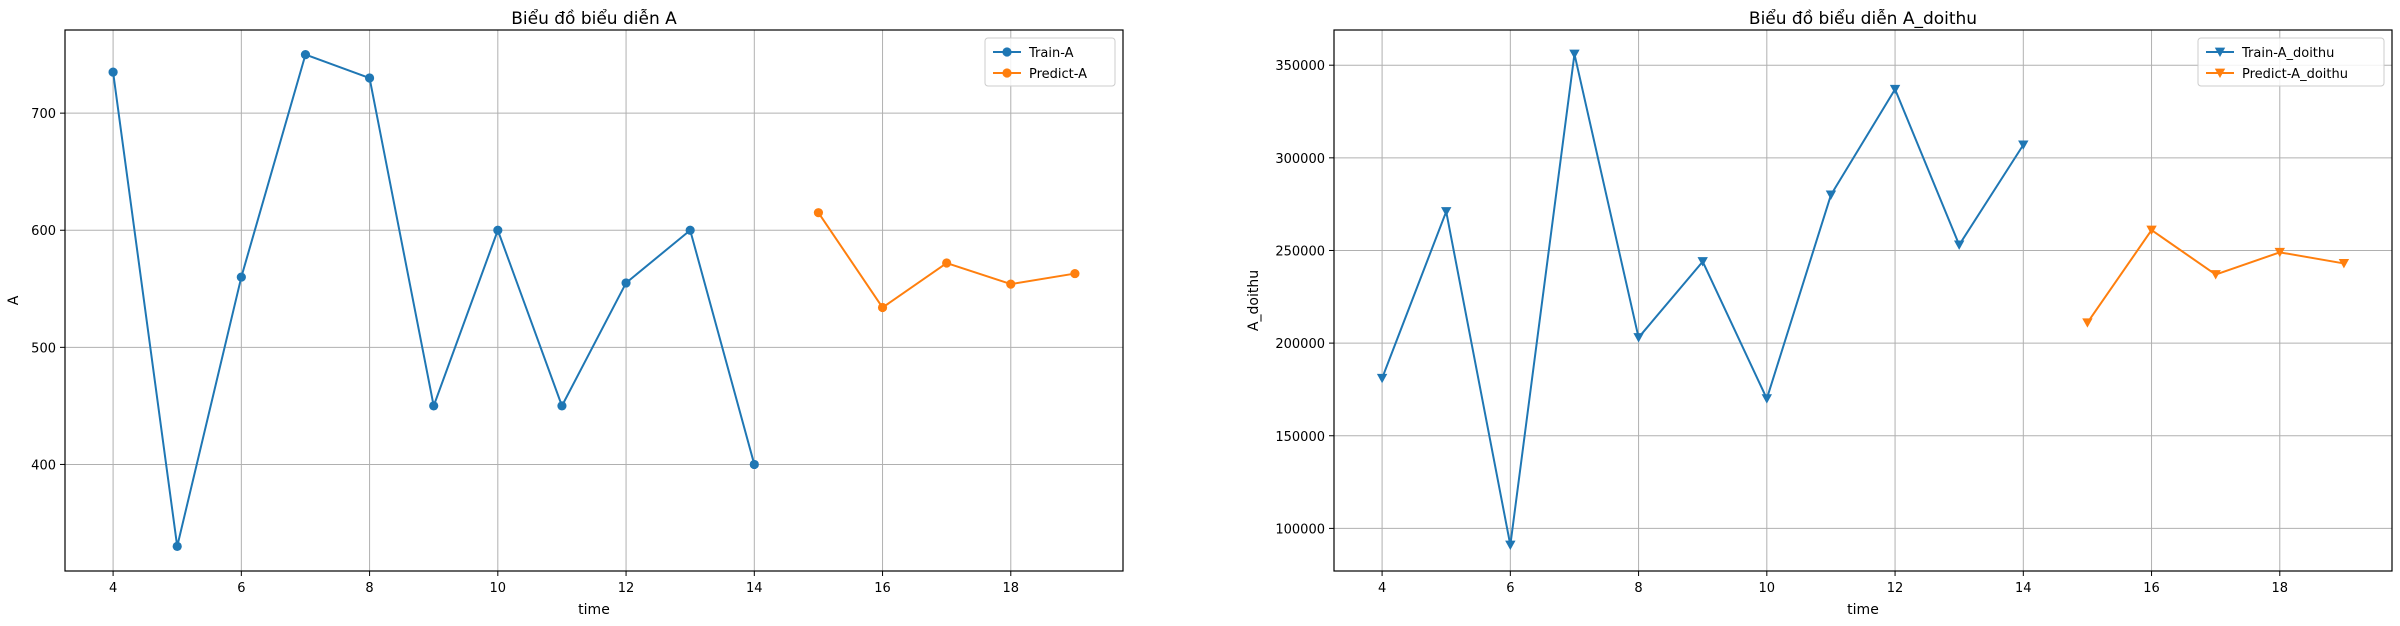 This screenshot has width=2400, height=626. What do you see at coordinates (2295, 74) in the screenshot?
I see `legend-label: Predict-A_doithu` at bounding box center [2295, 74].